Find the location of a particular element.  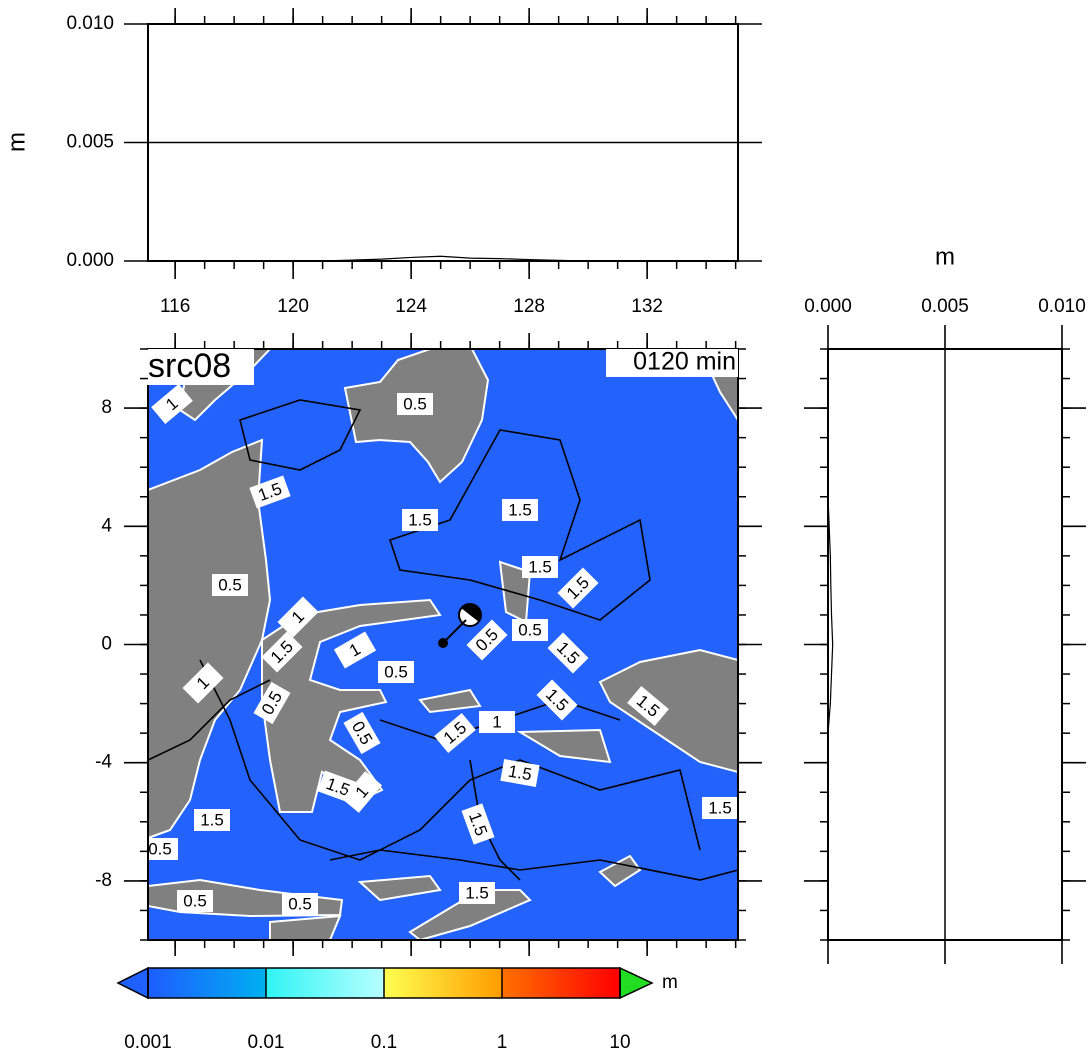

epicenter is located at coordinates (443, 643).